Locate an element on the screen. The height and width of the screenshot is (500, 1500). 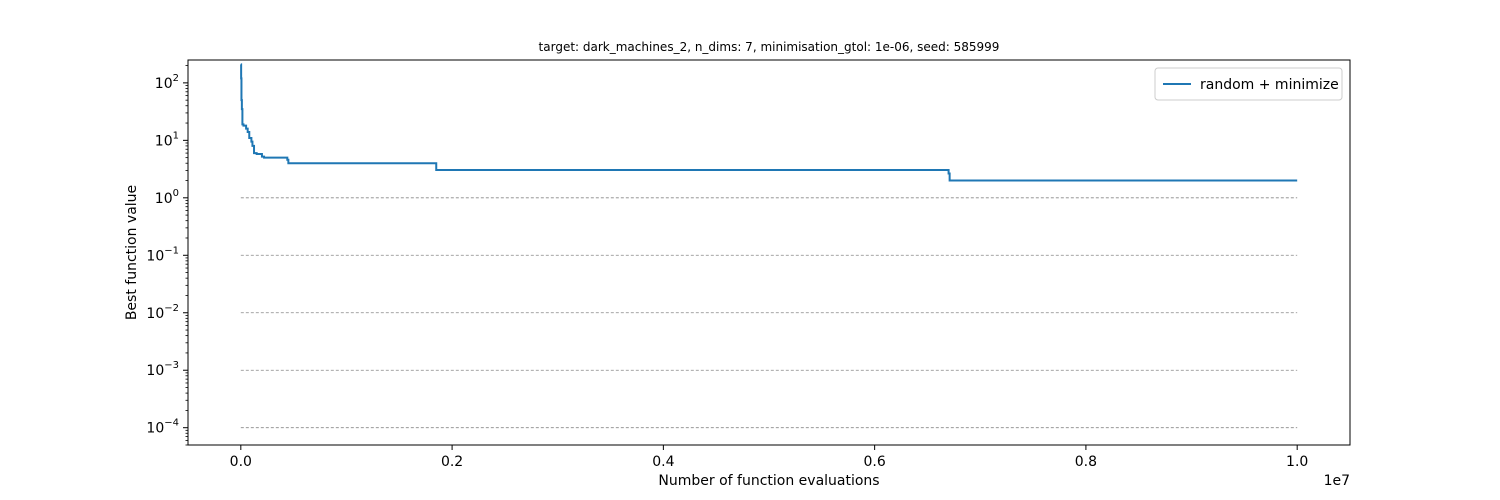
x-tick-label: 0.8 is located at coordinates (1086, 462).